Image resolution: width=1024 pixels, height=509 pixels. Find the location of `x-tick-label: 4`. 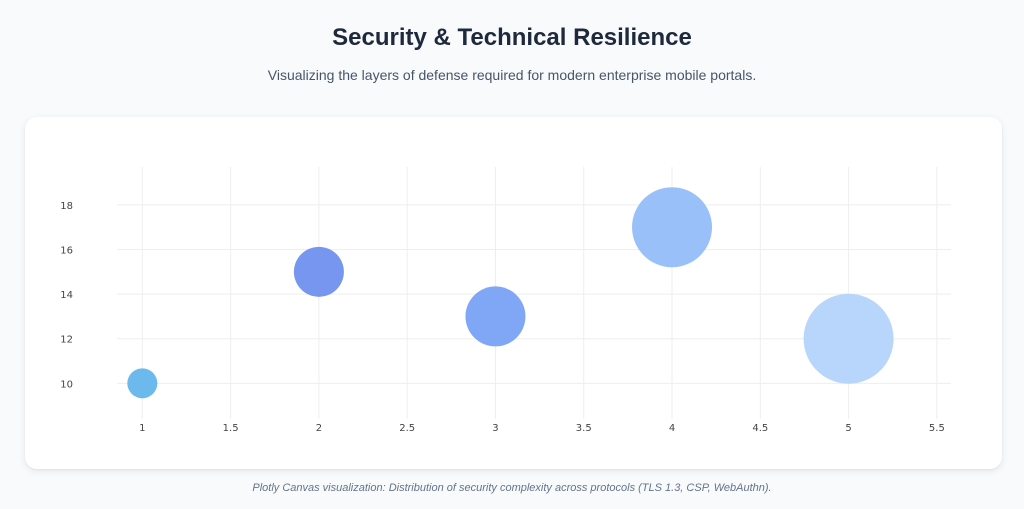

x-tick-label: 4 is located at coordinates (672, 428).